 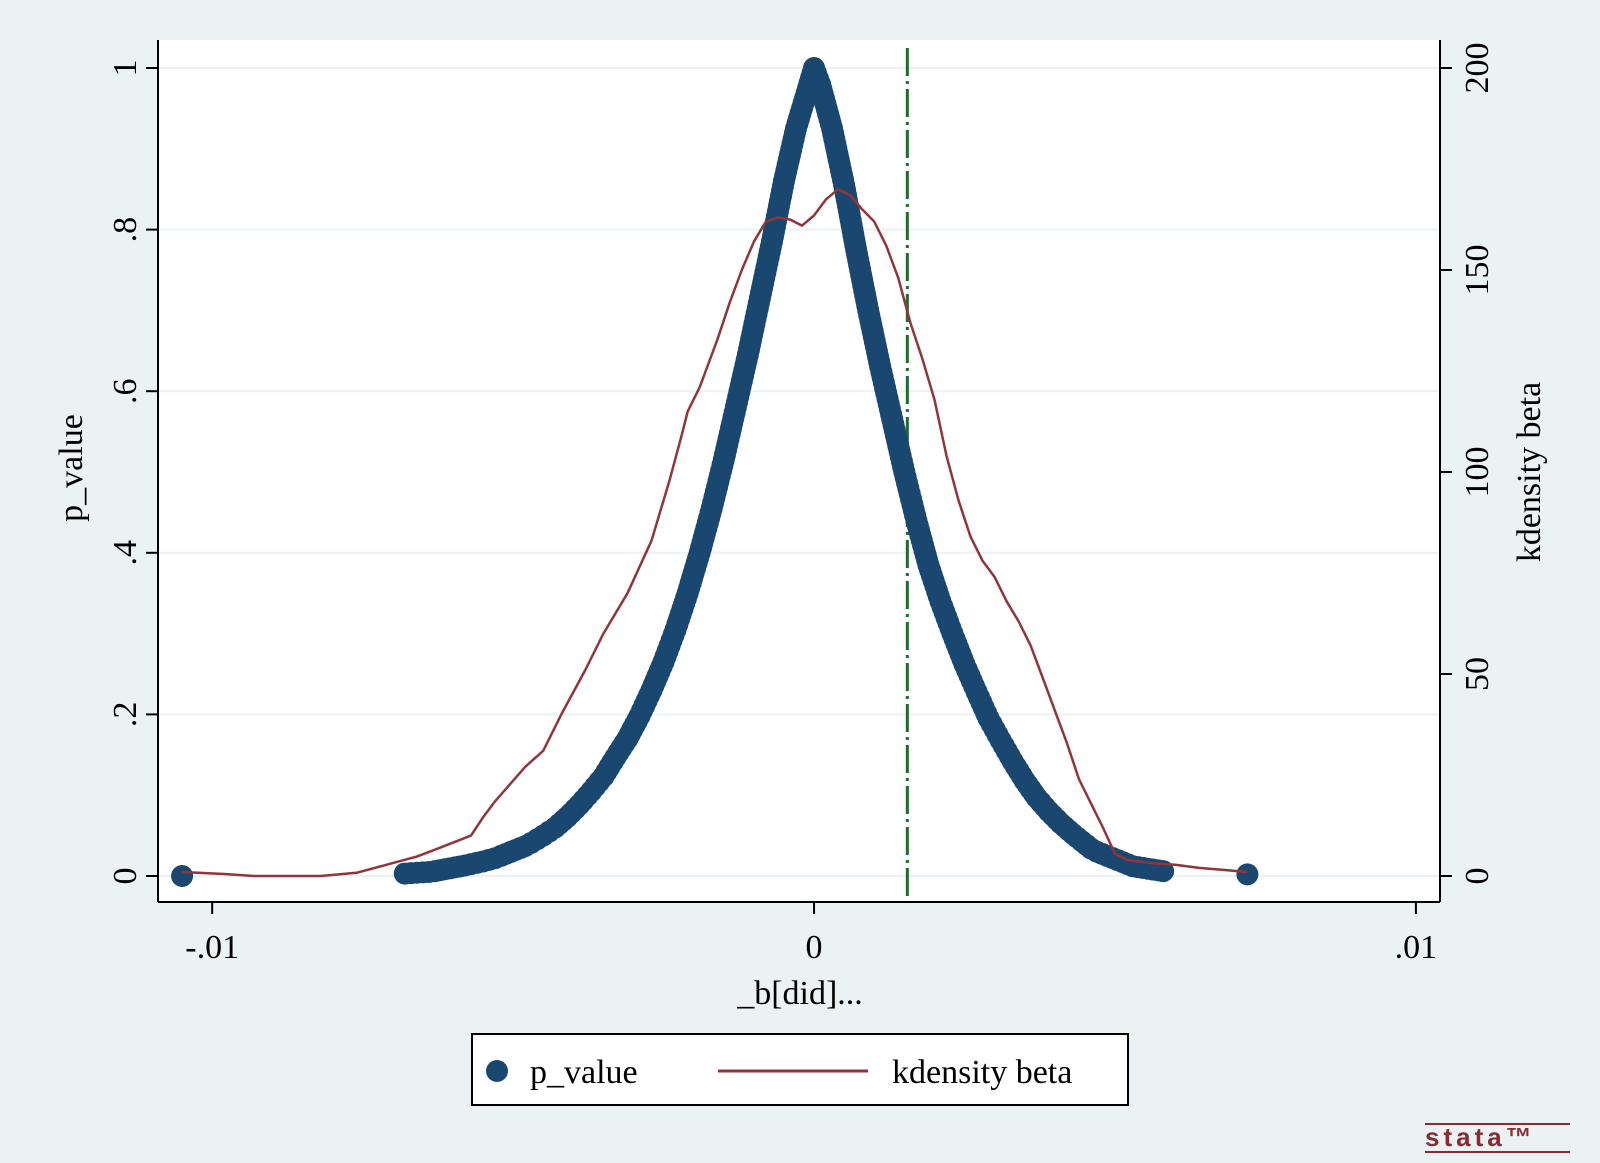 What do you see at coordinates (212, 947) in the screenshot?
I see `x-tick-label-0: -.01` at bounding box center [212, 947].